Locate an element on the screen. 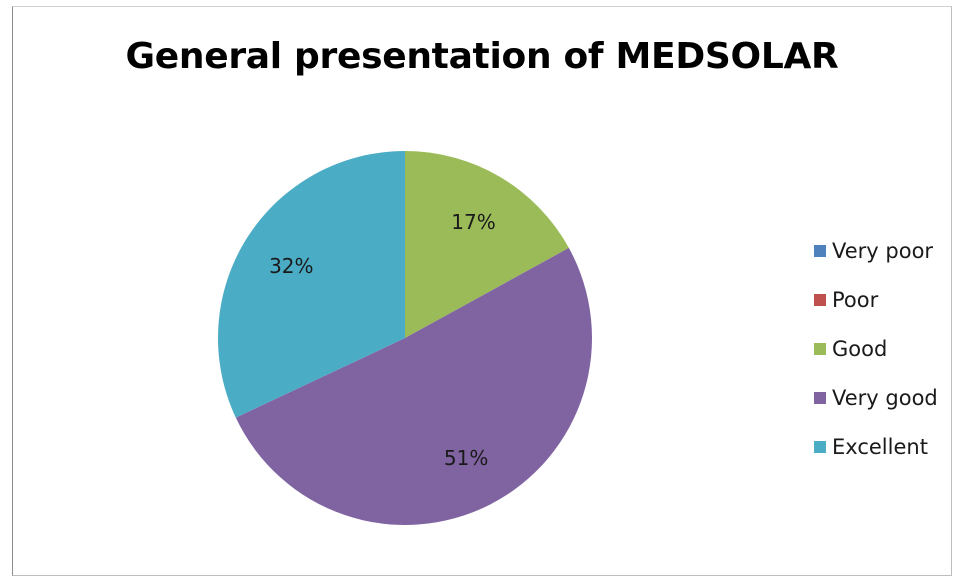 The width and height of the screenshot is (956, 579). legend-label-excellent: Excellent is located at coordinates (880, 446).